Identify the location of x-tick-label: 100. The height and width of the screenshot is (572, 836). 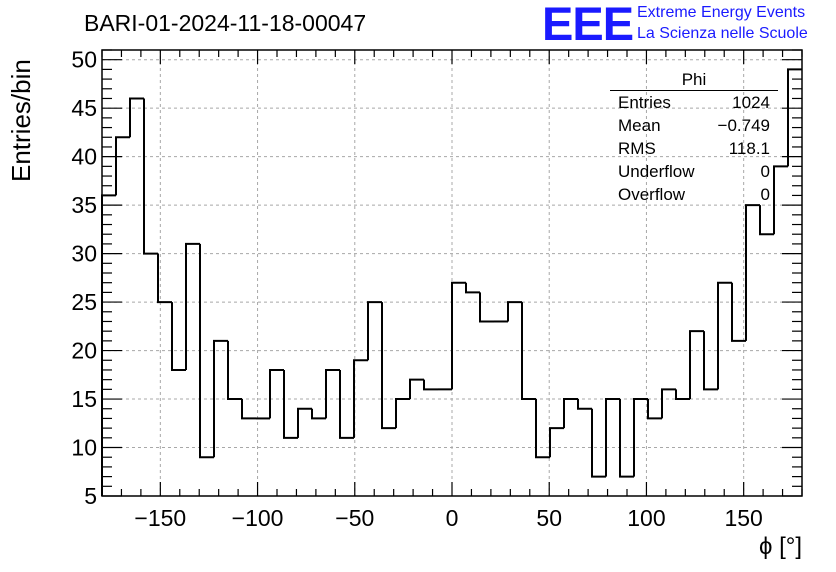
(646, 518).